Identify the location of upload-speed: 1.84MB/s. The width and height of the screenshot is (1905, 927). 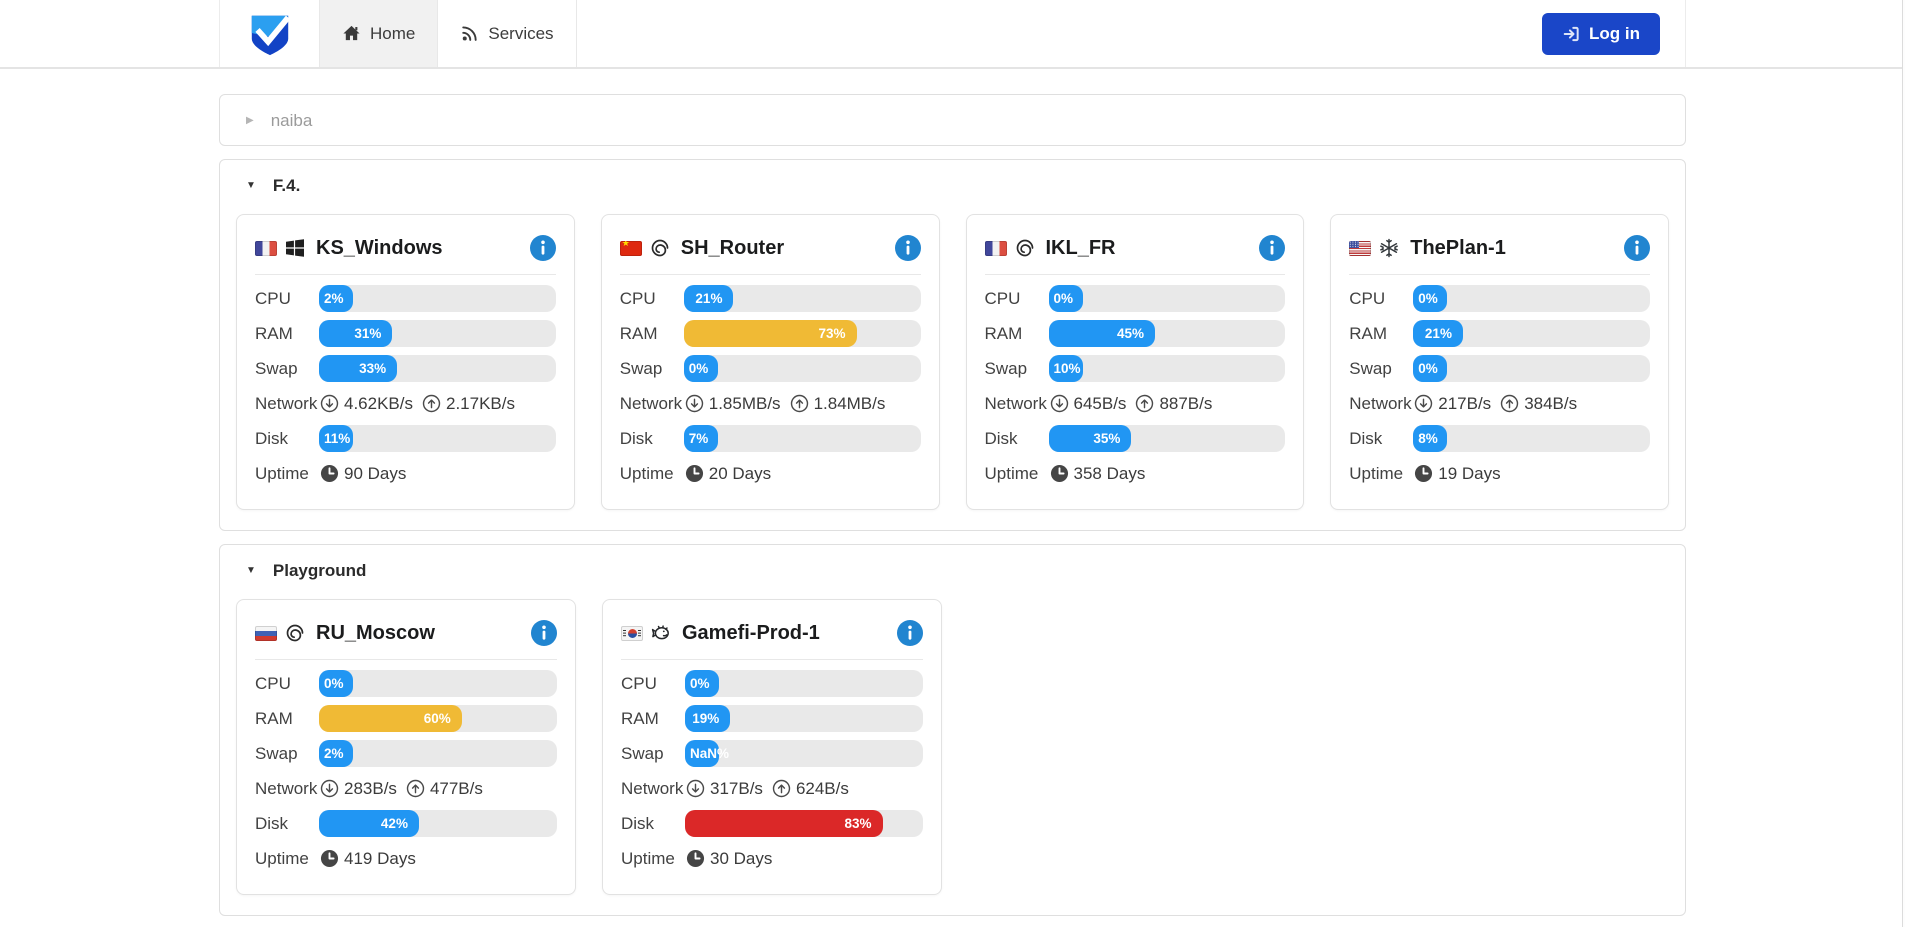
(849, 403).